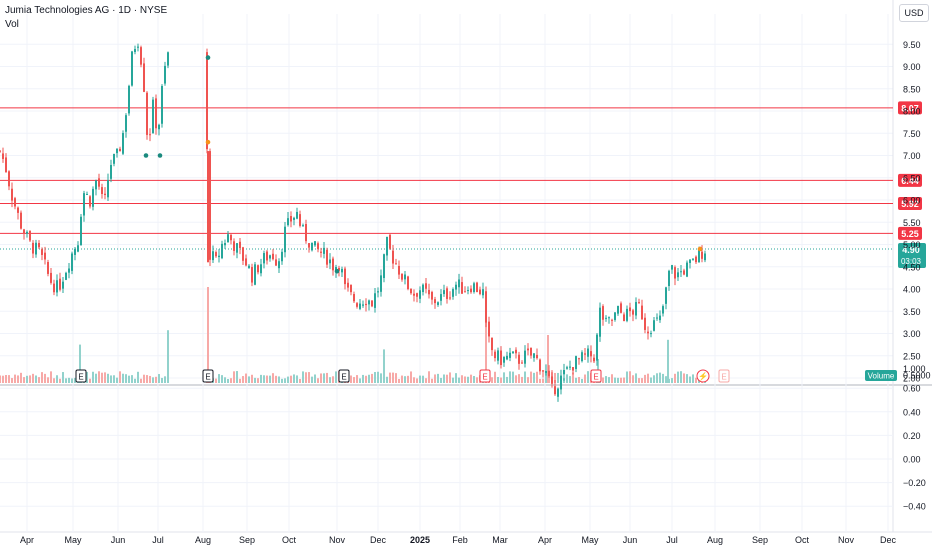 This screenshot has height=550, width=932. Describe the element at coordinates (86, 10) in the screenshot. I see `symbol-title: Jumia Technologies AG · 1D · NYSE` at that location.